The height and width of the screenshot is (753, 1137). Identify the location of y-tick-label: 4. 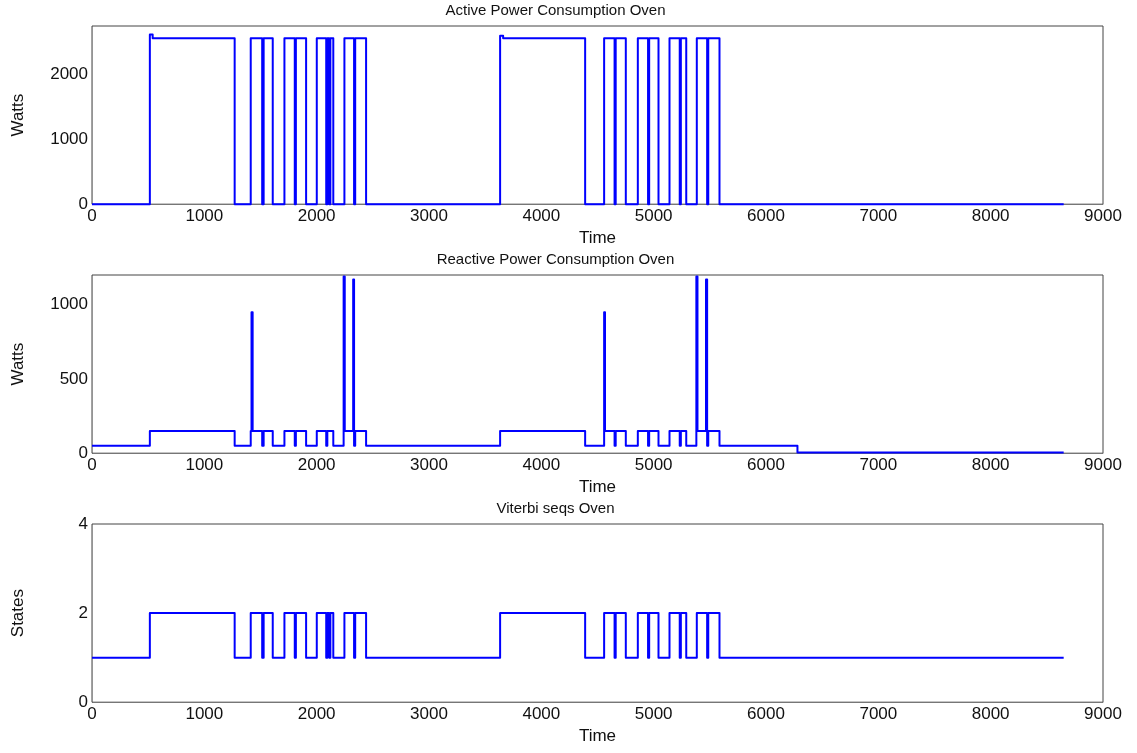
(83, 523).